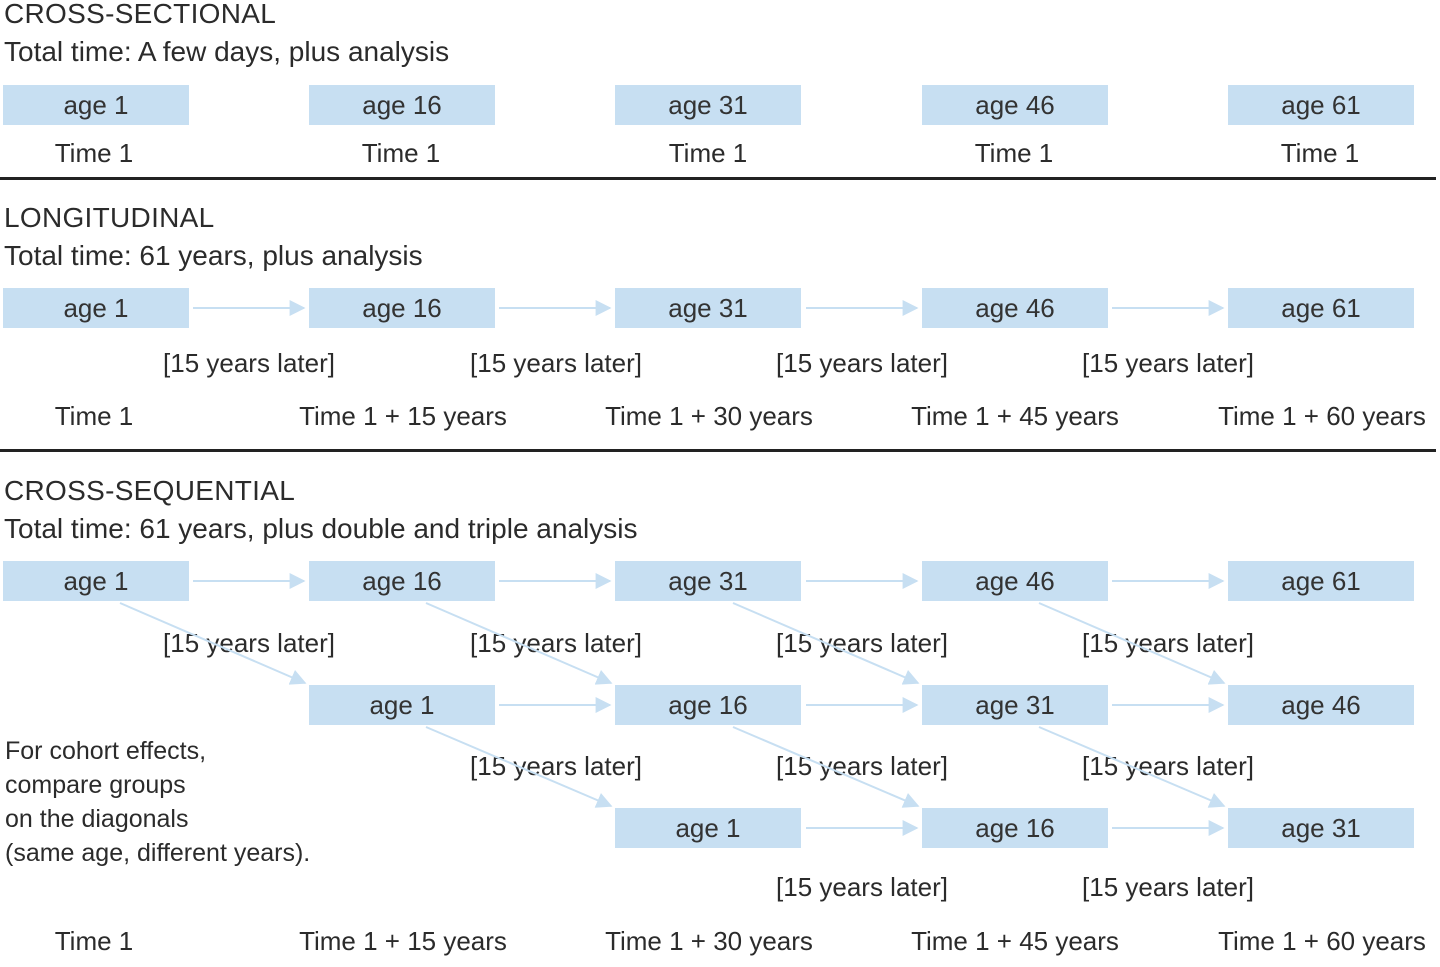  Describe the element at coordinates (140, 14) in the screenshot. I see `cross-sectional-title: CROSS-SECTIONAL` at that location.